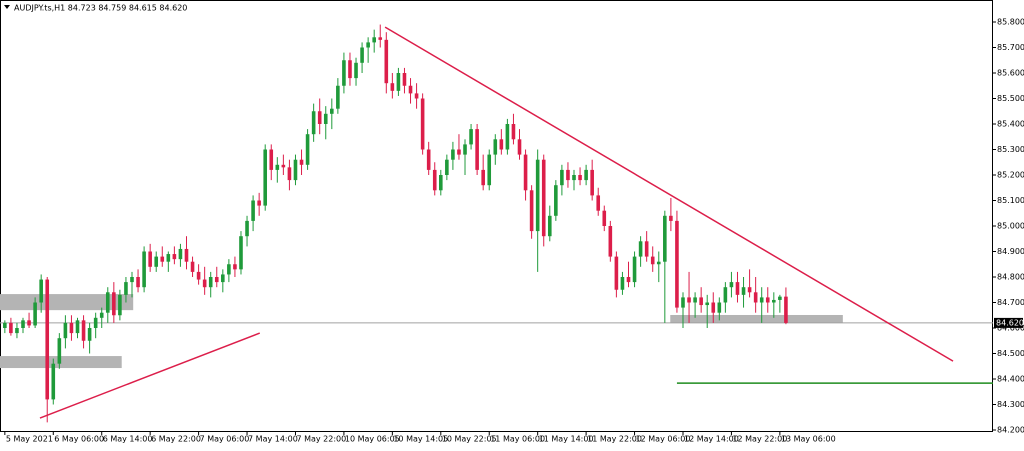  I want to click on x-tick-label: 10 May 14:05, so click(420, 439).